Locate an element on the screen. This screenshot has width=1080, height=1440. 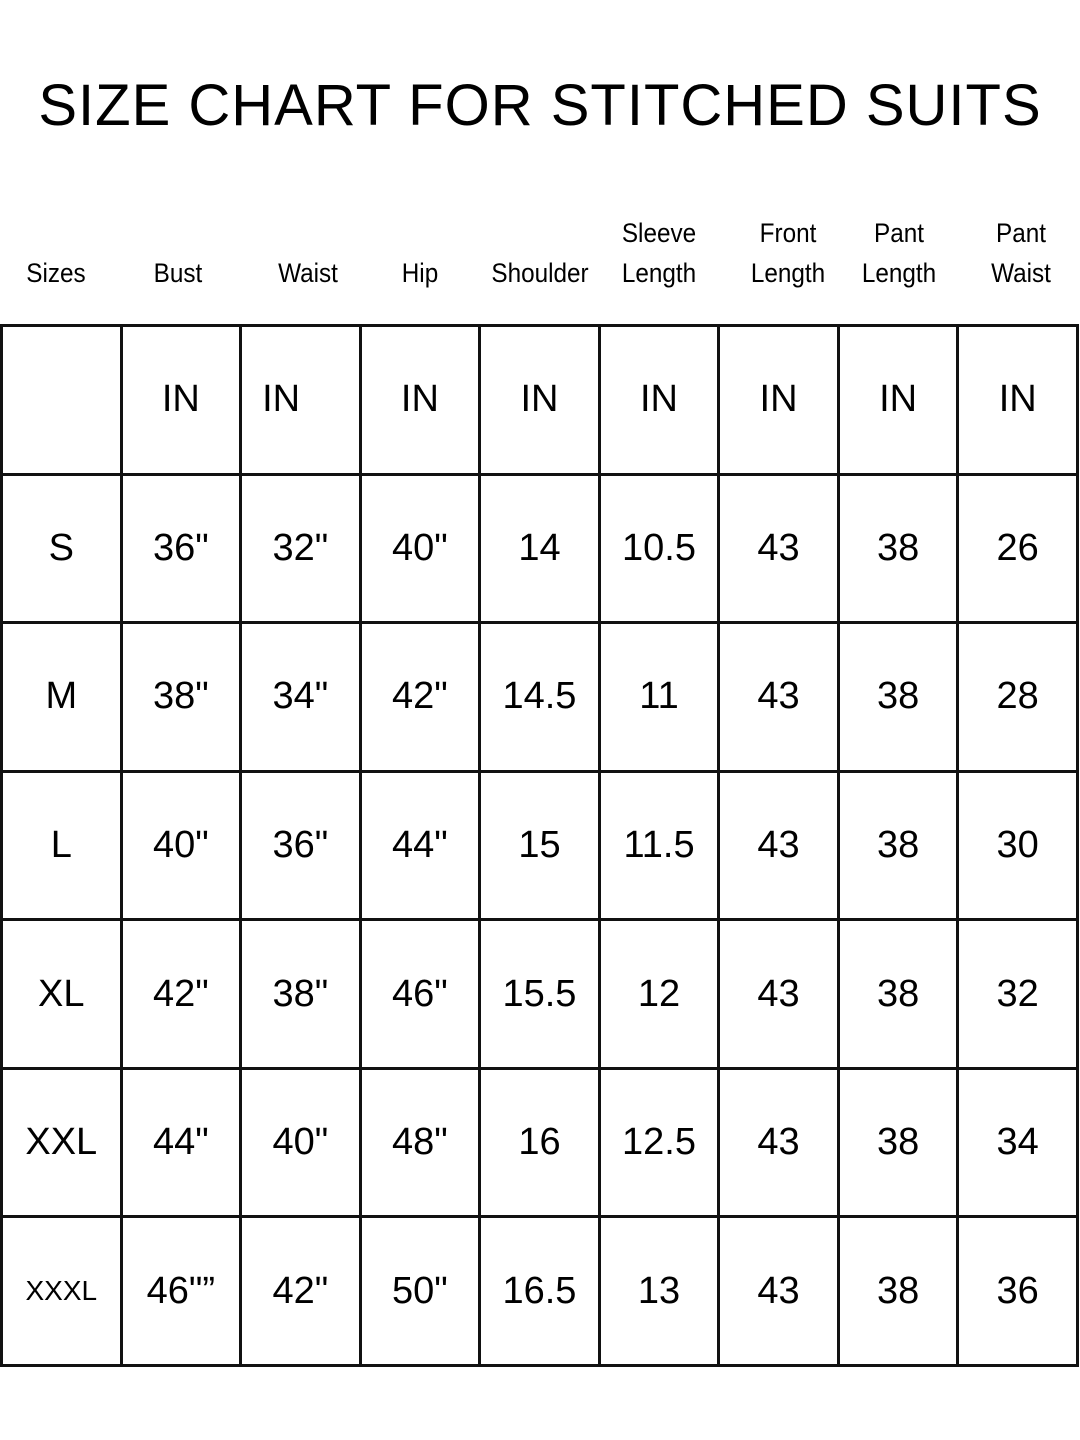
column-header: Sleeve Length is located at coordinates (659, 253).